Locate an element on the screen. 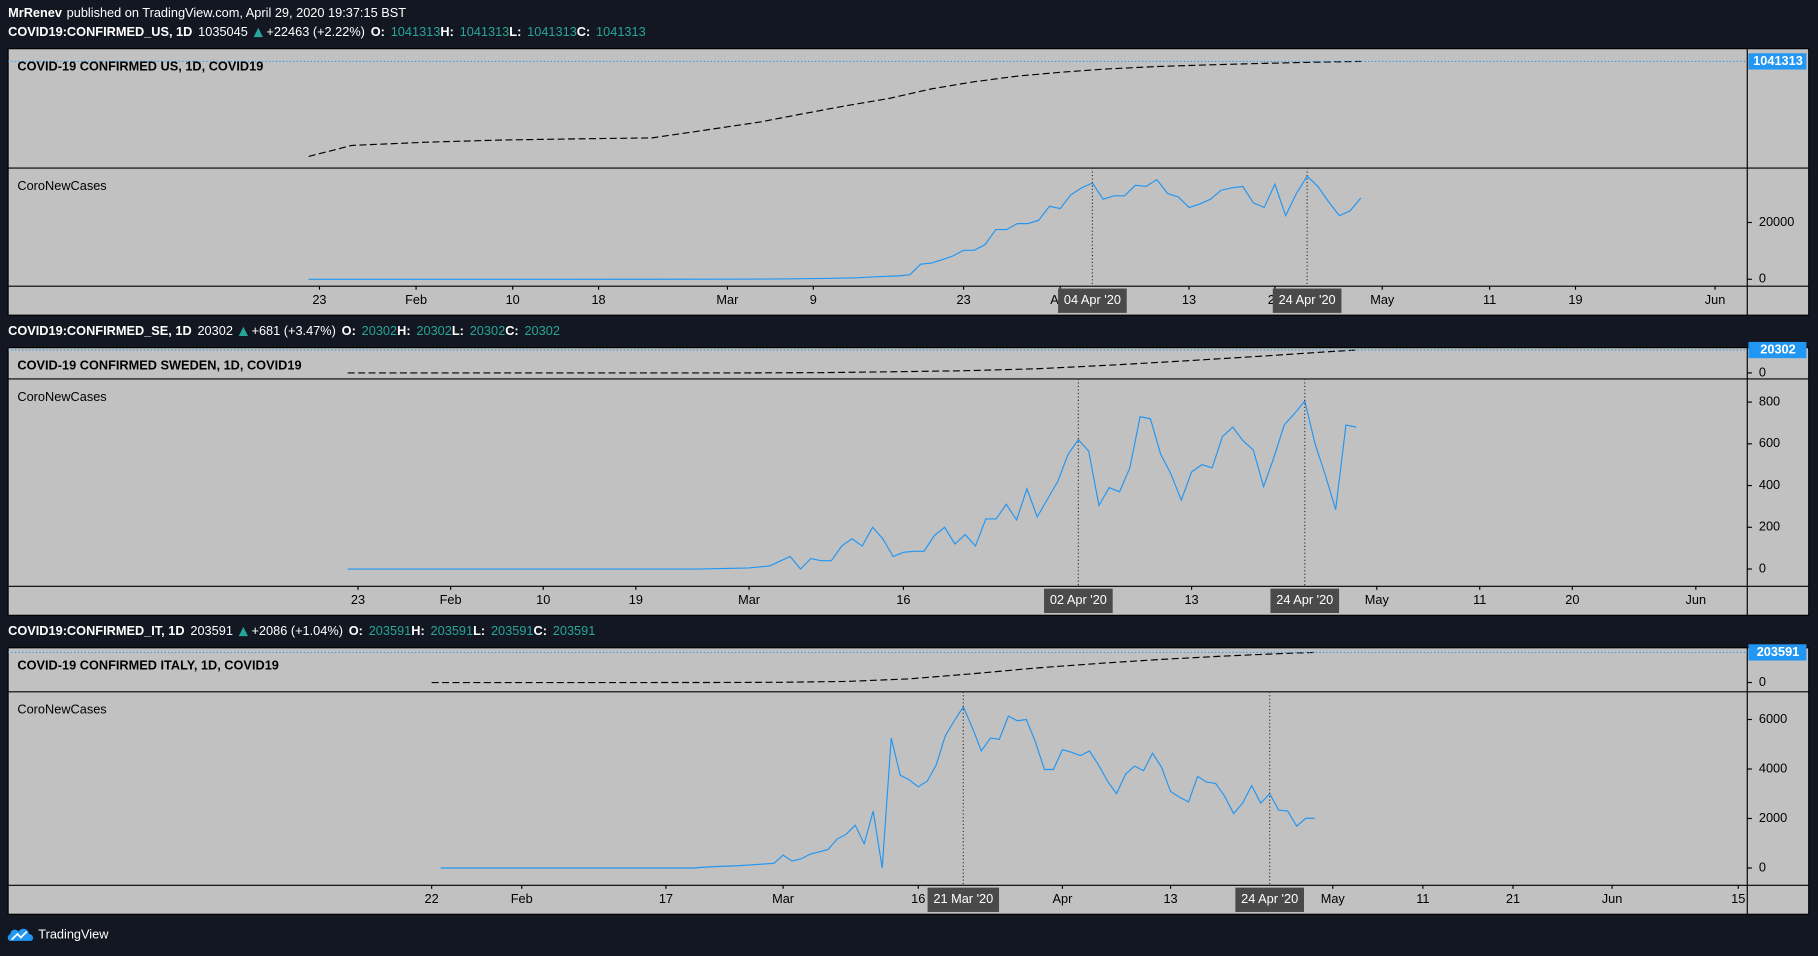 The height and width of the screenshot is (956, 1818). y-tick-label: 600 is located at coordinates (1769, 442).